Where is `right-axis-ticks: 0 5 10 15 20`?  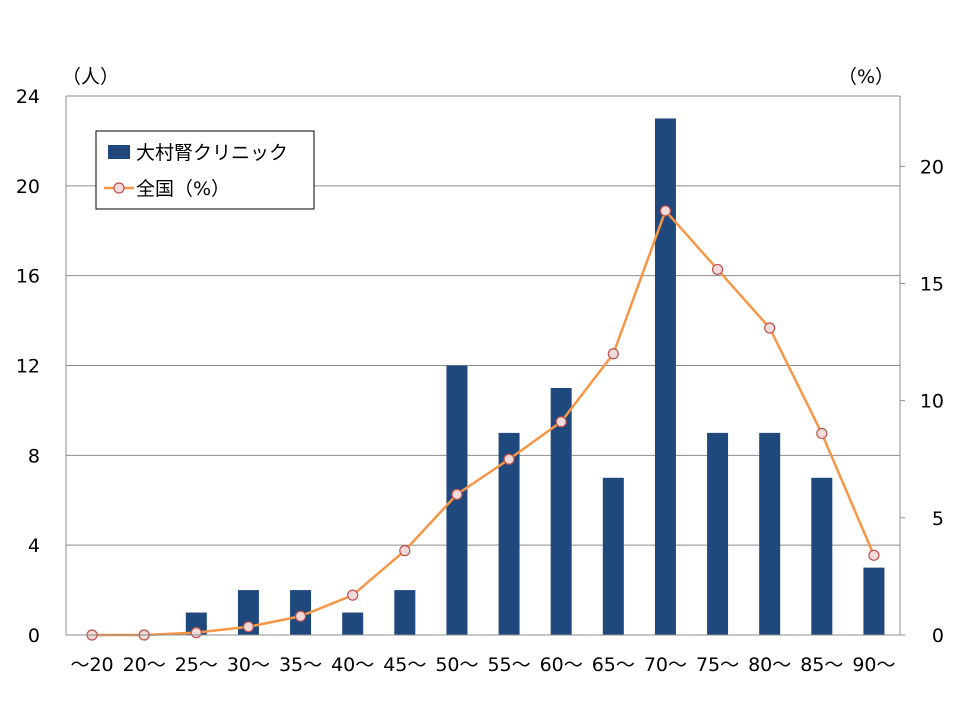
right-axis-ticks: 0 5 10 15 20 is located at coordinates (932, 401).